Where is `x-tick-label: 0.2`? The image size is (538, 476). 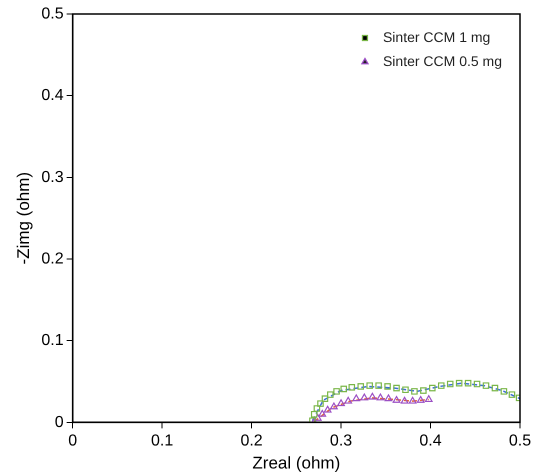 x-tick-label: 0.2 is located at coordinates (251, 441).